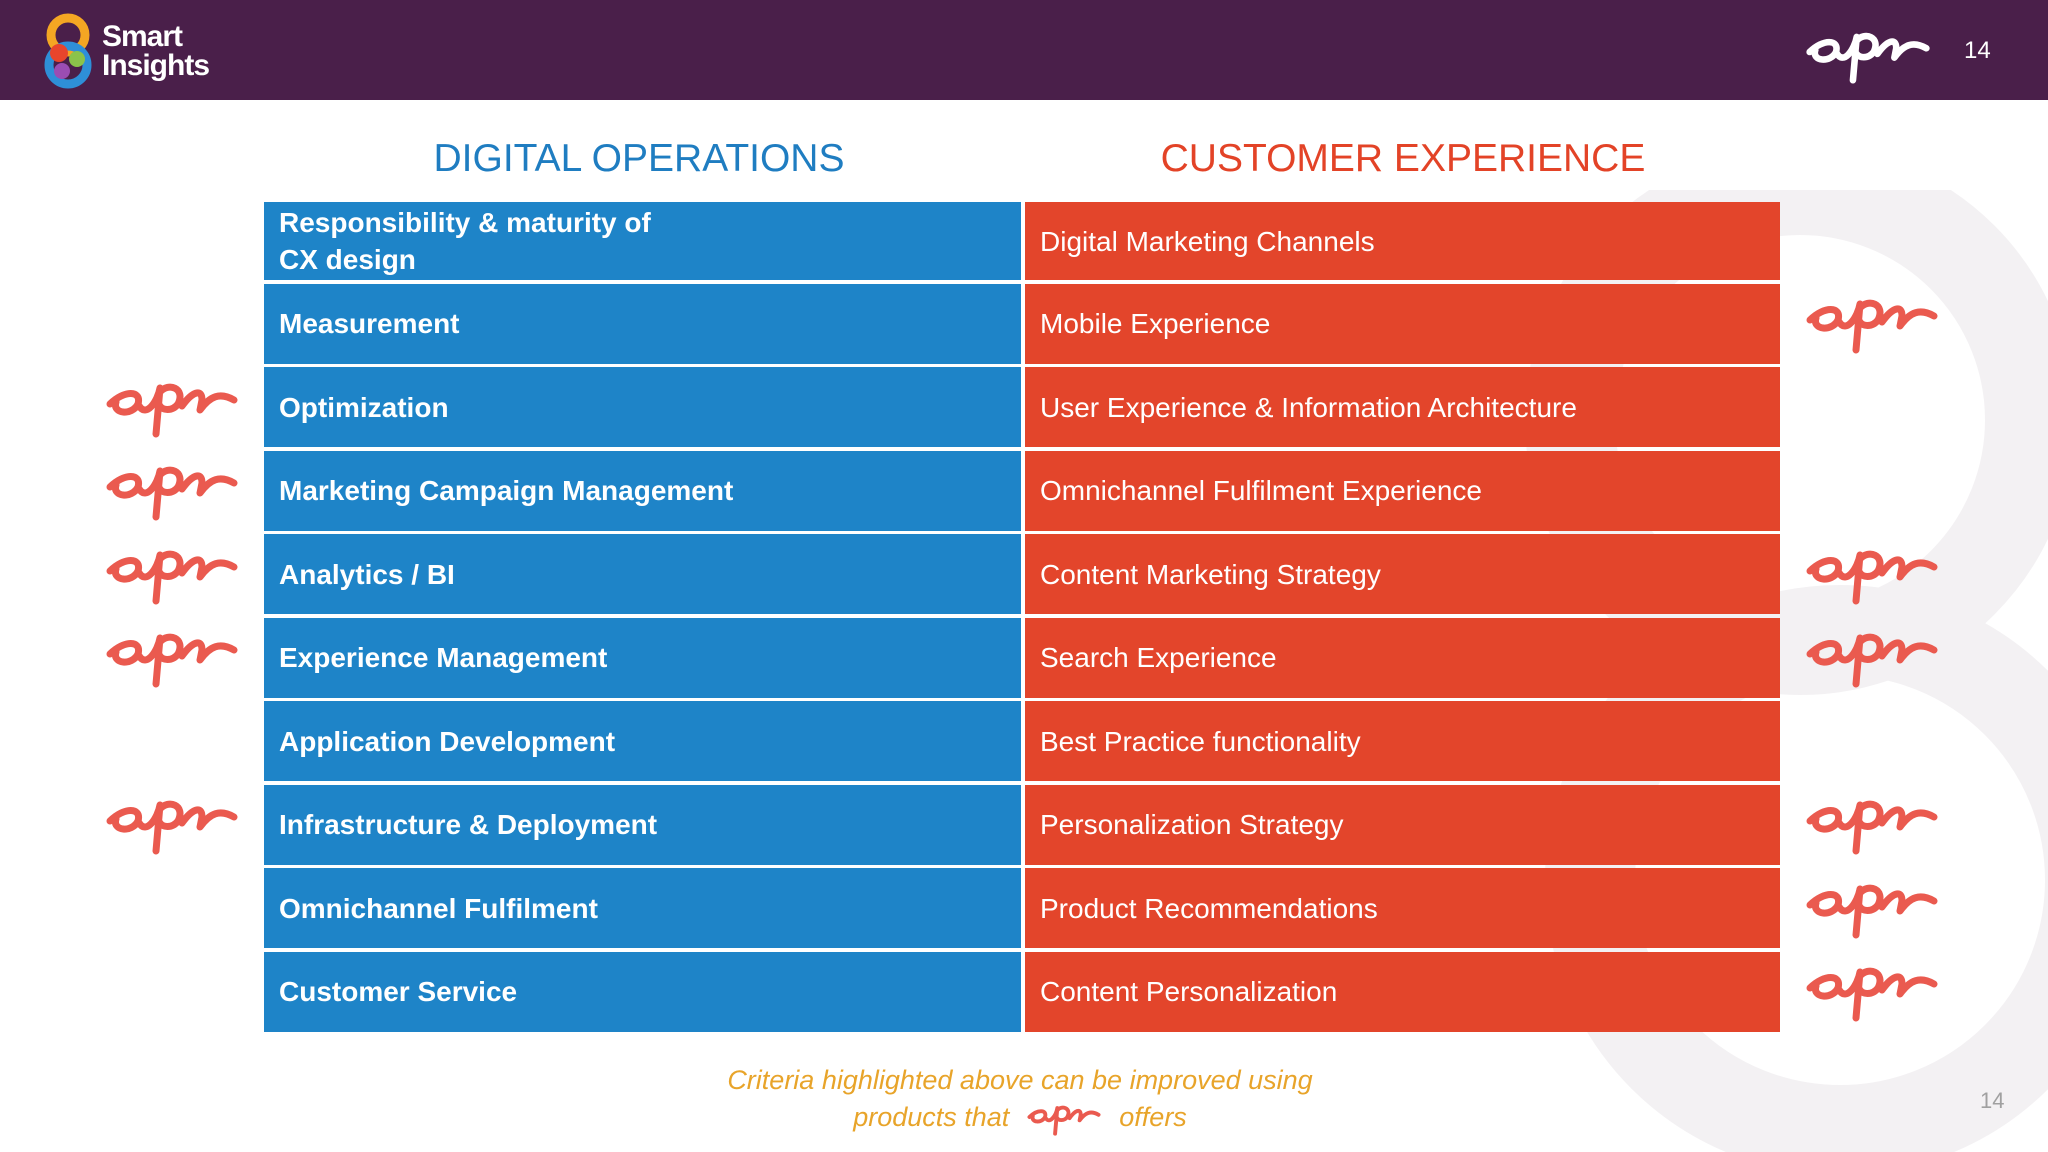 The image size is (2048, 1152). I want to click on table-row: Measurement Mobile Experience, so click(1022, 323).